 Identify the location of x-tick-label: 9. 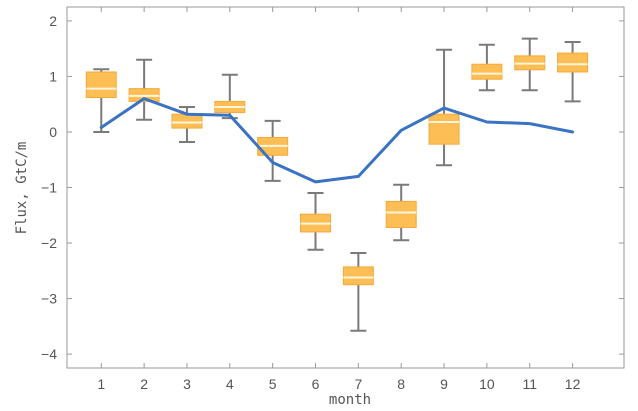
(444, 384).